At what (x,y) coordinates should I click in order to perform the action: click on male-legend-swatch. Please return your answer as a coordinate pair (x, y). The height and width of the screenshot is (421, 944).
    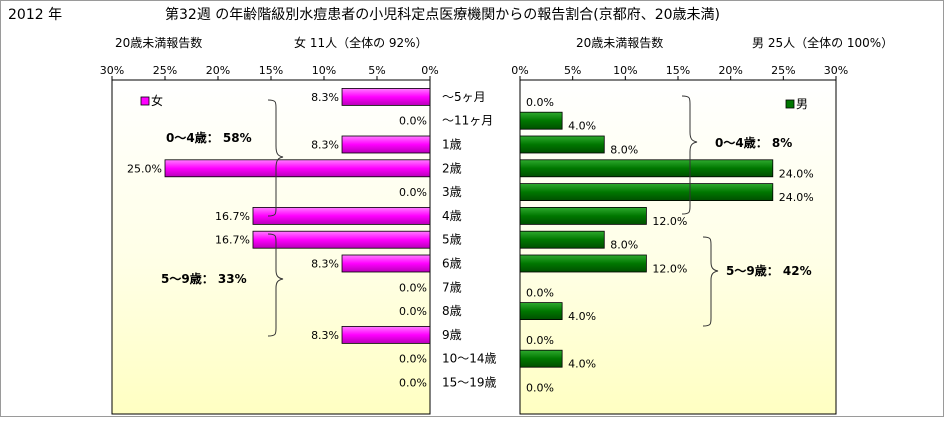
    Looking at the image, I should click on (790, 104).